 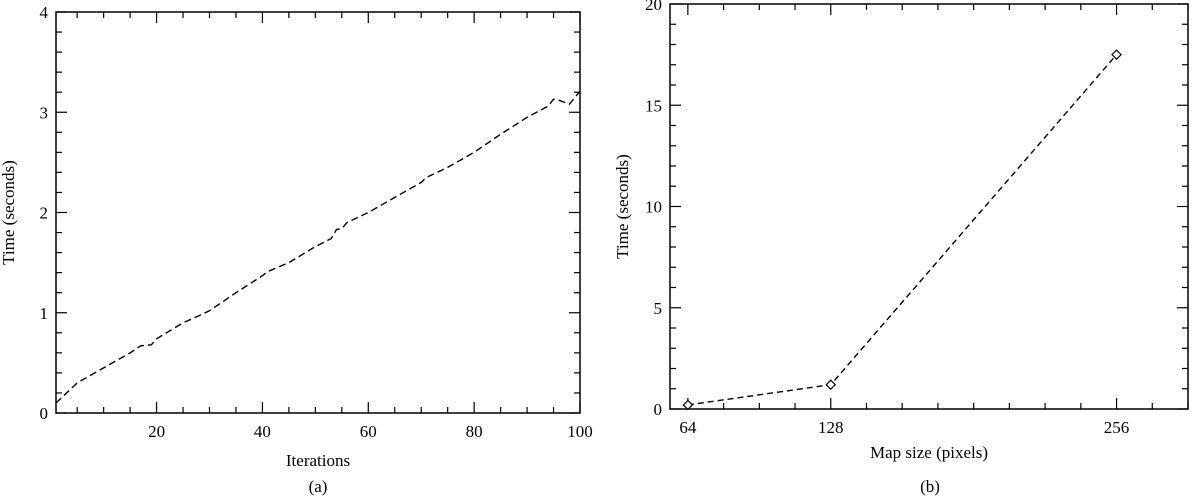 I want to click on y-tick-label: 4, so click(x=44, y=12).